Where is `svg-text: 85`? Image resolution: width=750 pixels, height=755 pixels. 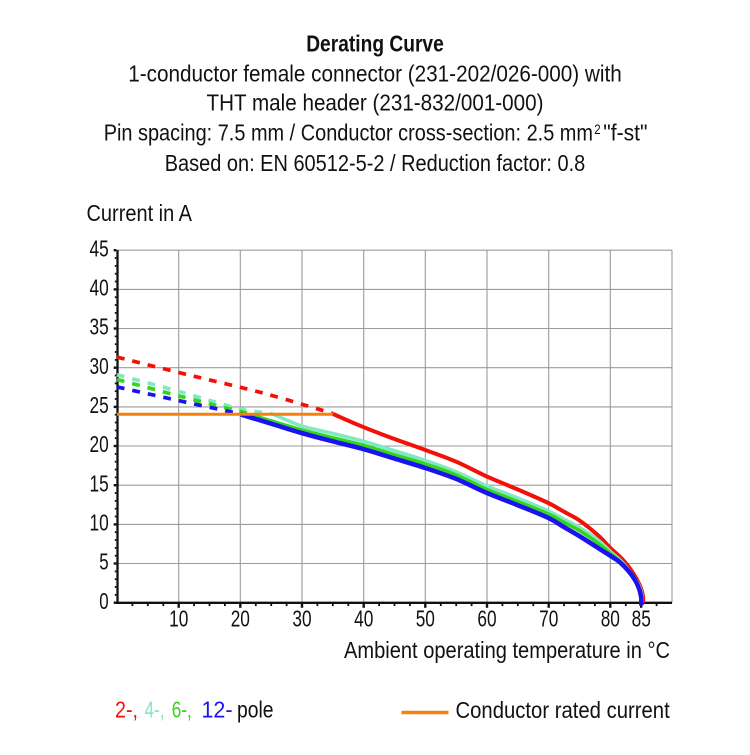
svg-text: 85 is located at coordinates (641, 618).